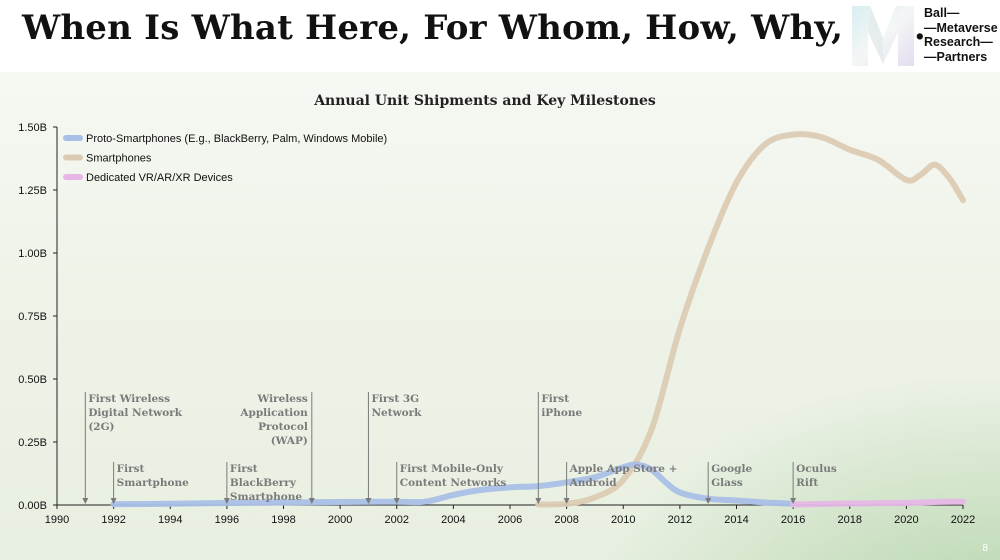  I want to click on x-tick-label: 2020, so click(906, 520).